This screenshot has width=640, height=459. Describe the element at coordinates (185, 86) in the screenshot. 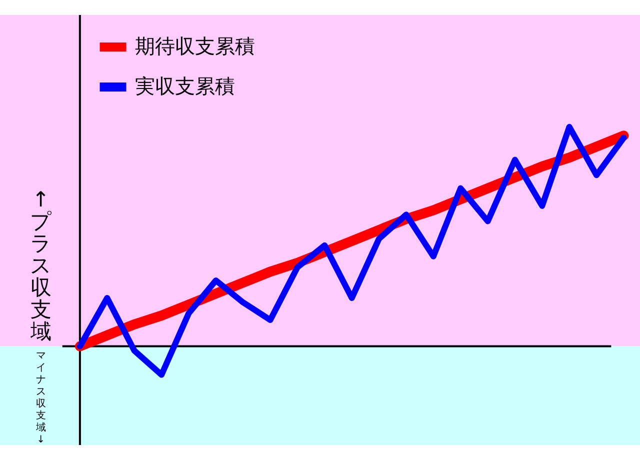

I see `legend-label: 実収支累積` at that location.